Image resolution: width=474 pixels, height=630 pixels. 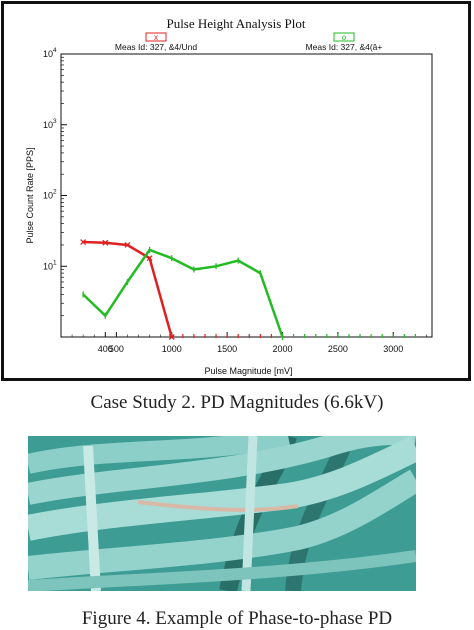 I want to click on x-tick-label: 1000, so click(x=172, y=349).